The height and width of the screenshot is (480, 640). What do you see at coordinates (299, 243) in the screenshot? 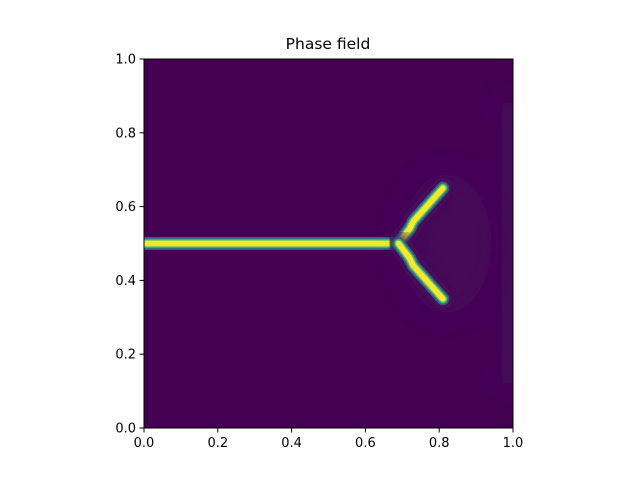
I see `phase-field-crack-ridges` at bounding box center [299, 243].